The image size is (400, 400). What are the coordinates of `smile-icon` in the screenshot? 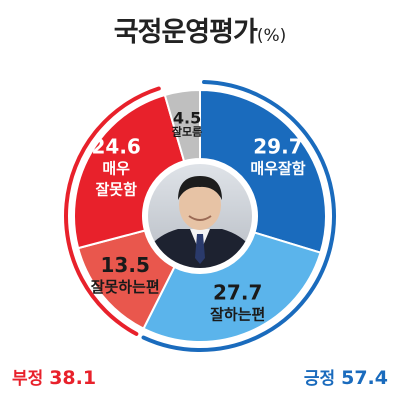 It's located at (200, 218).